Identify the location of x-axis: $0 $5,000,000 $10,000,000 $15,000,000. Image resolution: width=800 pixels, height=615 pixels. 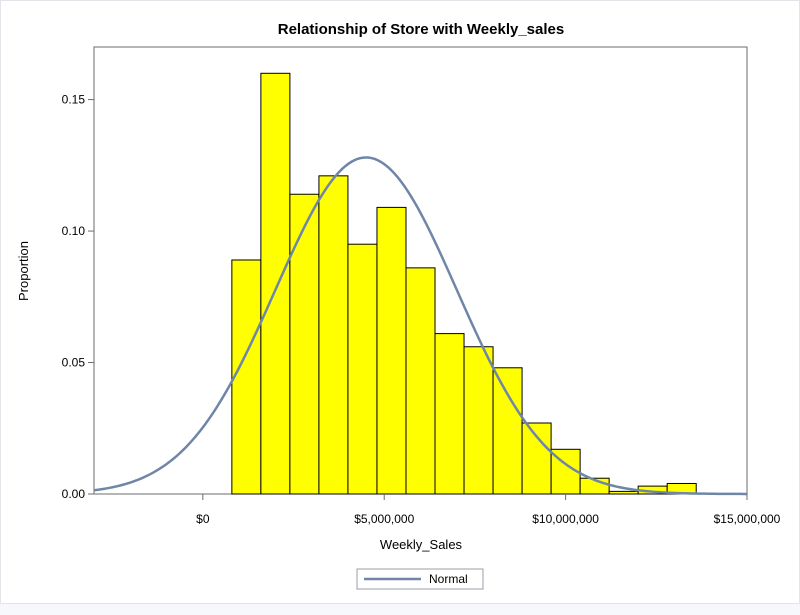
(488, 510).